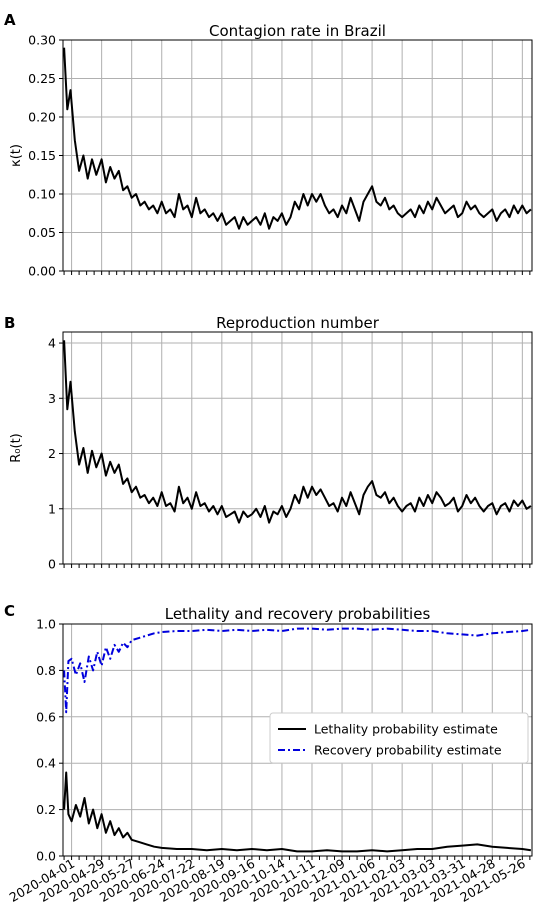 Image resolution: width=536 pixels, height=918 pixels. I want to click on y-tick-label: 0.10, so click(42, 194).